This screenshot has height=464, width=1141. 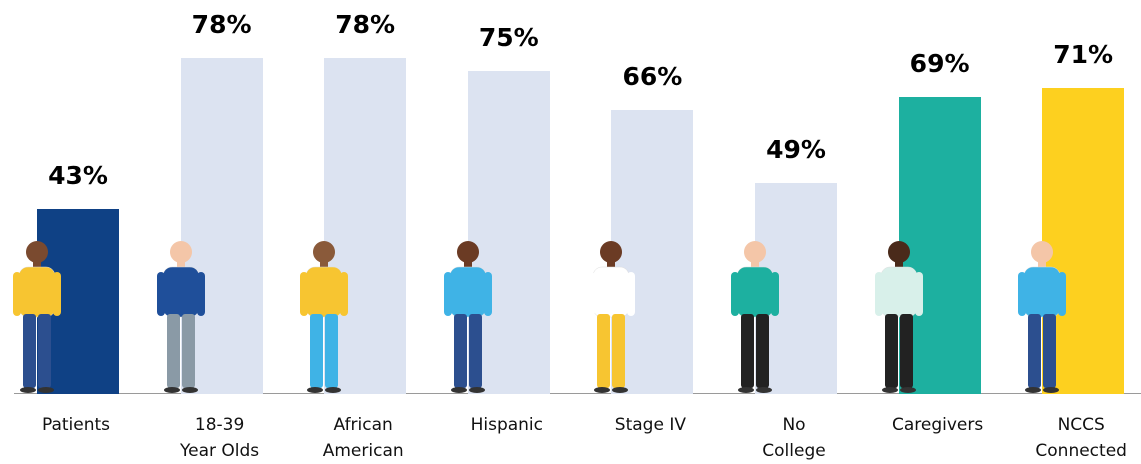 I want to click on value-label: 49%, so click(x=796, y=149).